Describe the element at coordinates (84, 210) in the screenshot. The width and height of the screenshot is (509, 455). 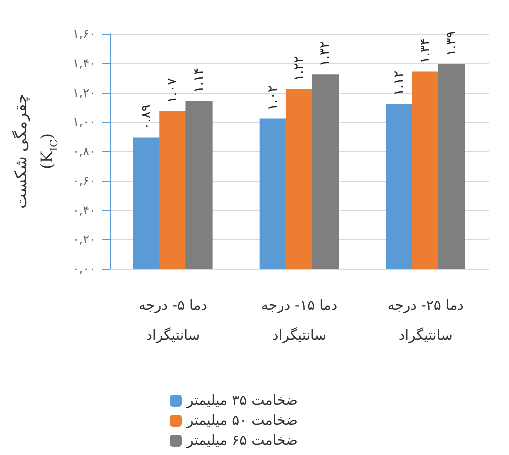
I see `y-tick-label: ۰,۴۰` at that location.